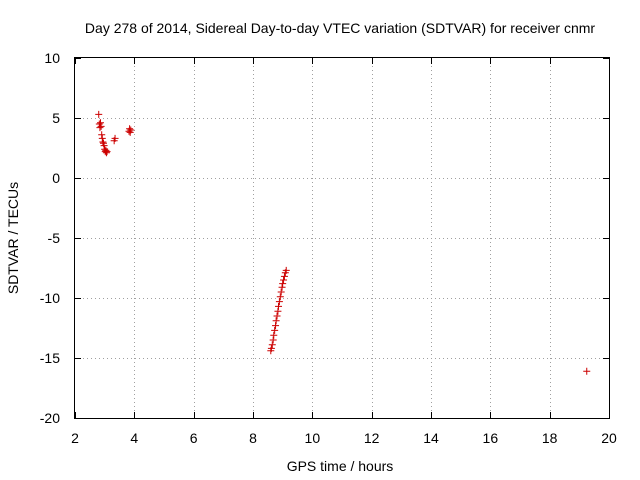 Image resolution: width=640 pixels, height=480 pixels. Describe the element at coordinates (431, 438) in the screenshot. I see `x-tick-label: 14` at that location.